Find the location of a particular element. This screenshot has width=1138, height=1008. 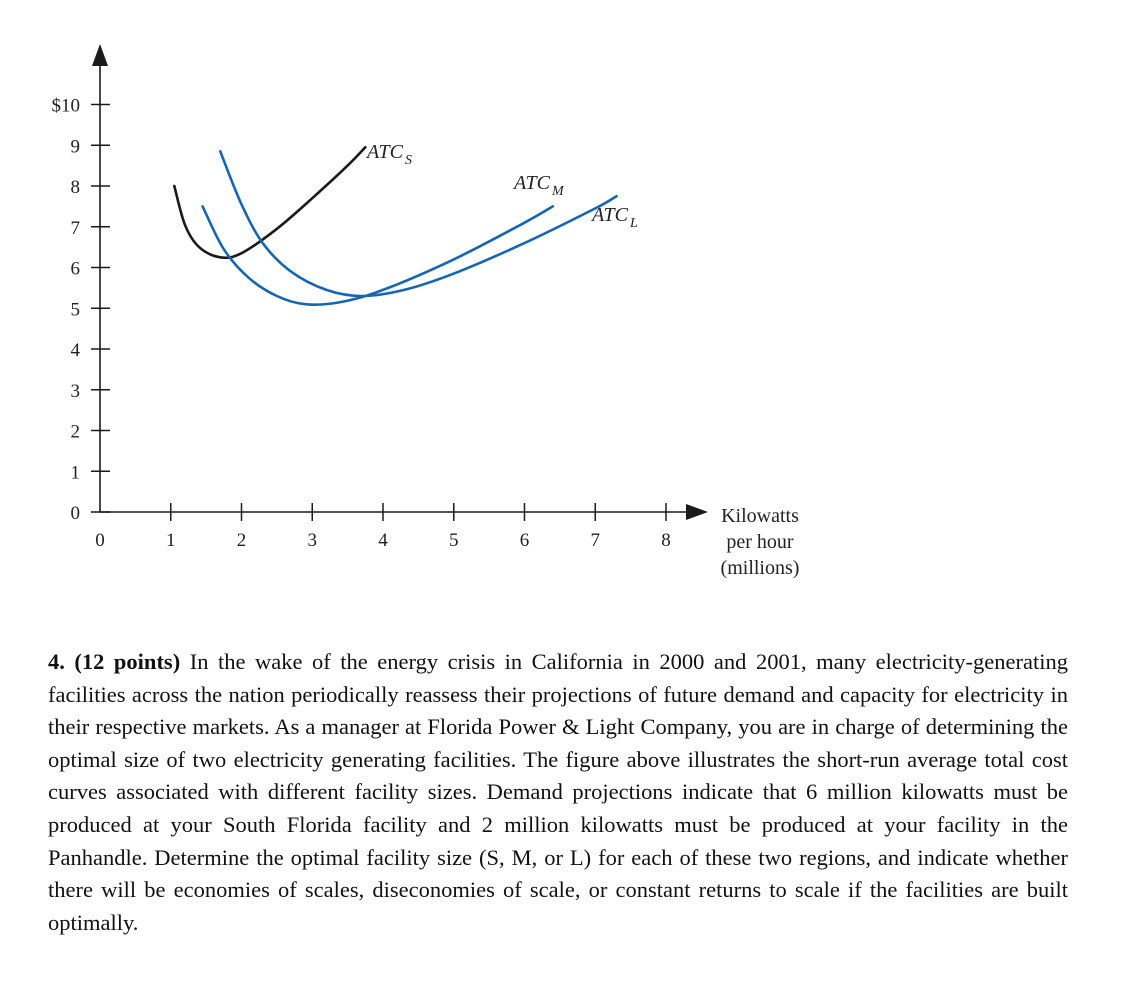

atc-l-curve is located at coordinates (418, 224).